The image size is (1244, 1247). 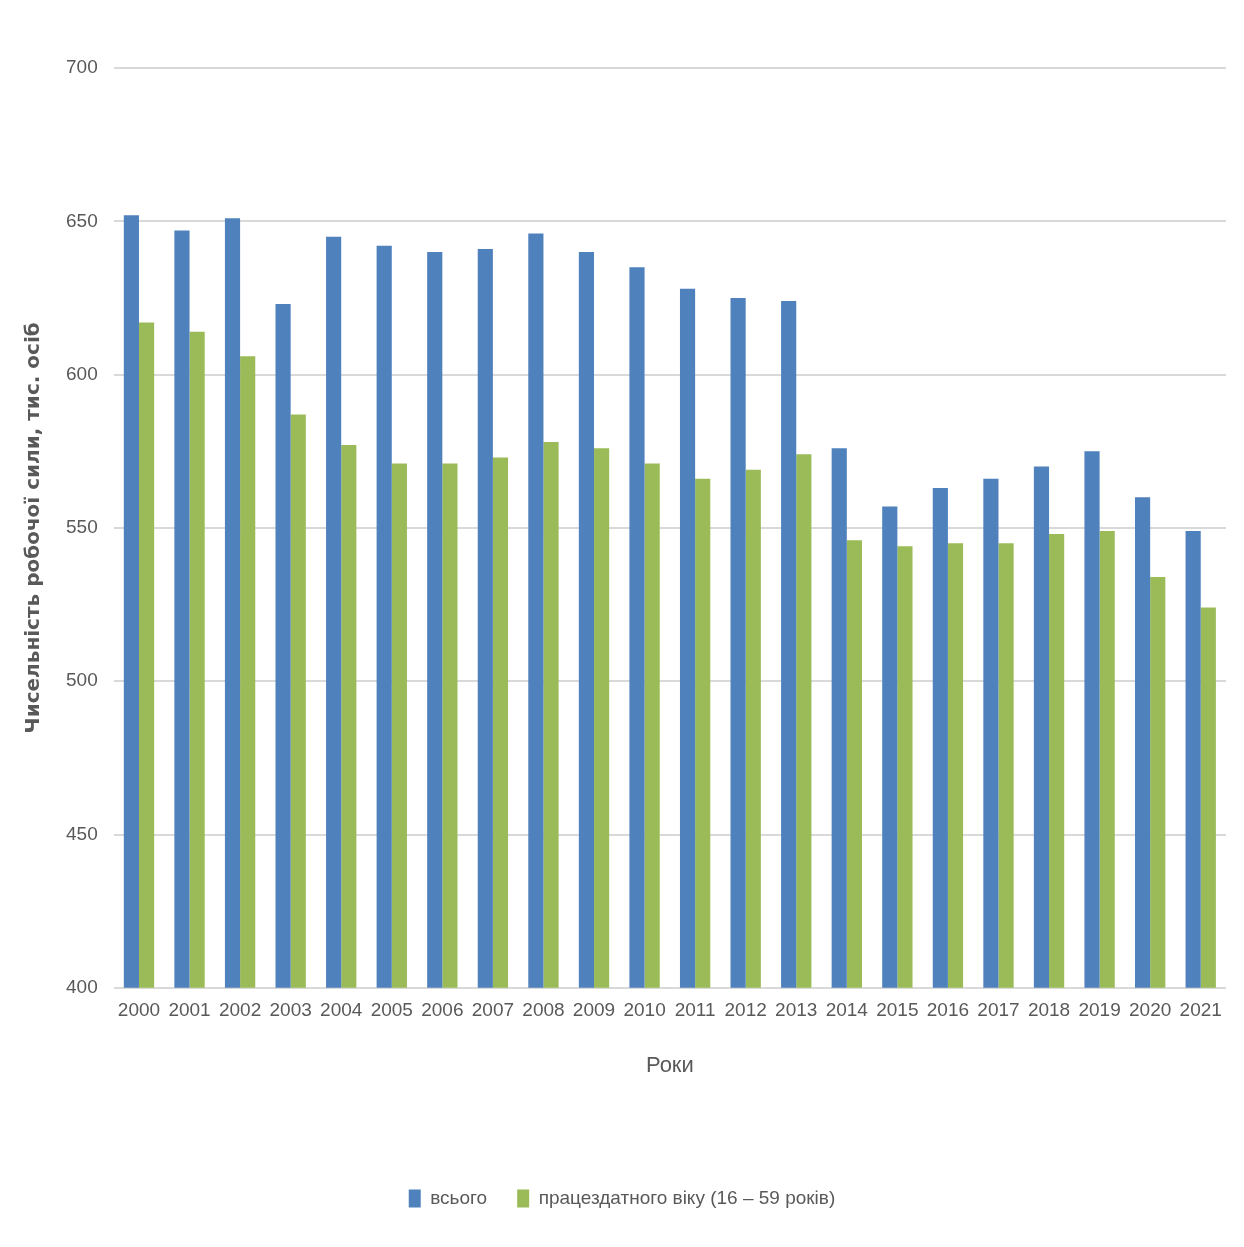 What do you see at coordinates (82, 373) in the screenshot?
I see `y-tick-label: 600` at bounding box center [82, 373].